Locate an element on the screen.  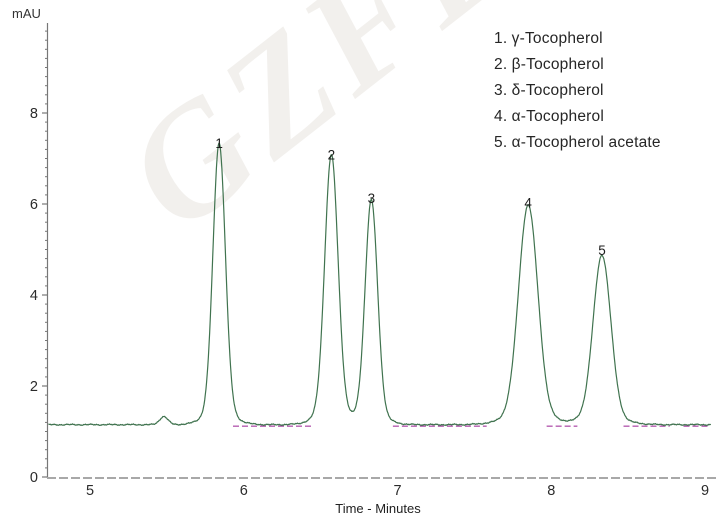
legend-entry-number: 4. is located at coordinates (501, 116).